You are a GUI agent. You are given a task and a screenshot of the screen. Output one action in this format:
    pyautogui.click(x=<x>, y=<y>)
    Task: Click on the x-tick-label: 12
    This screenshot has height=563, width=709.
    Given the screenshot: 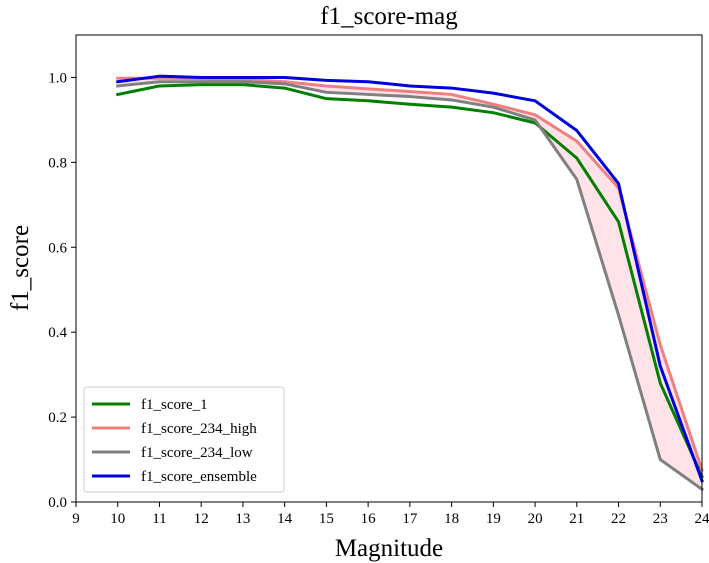 What is the action you would take?
    pyautogui.click(x=201, y=519)
    